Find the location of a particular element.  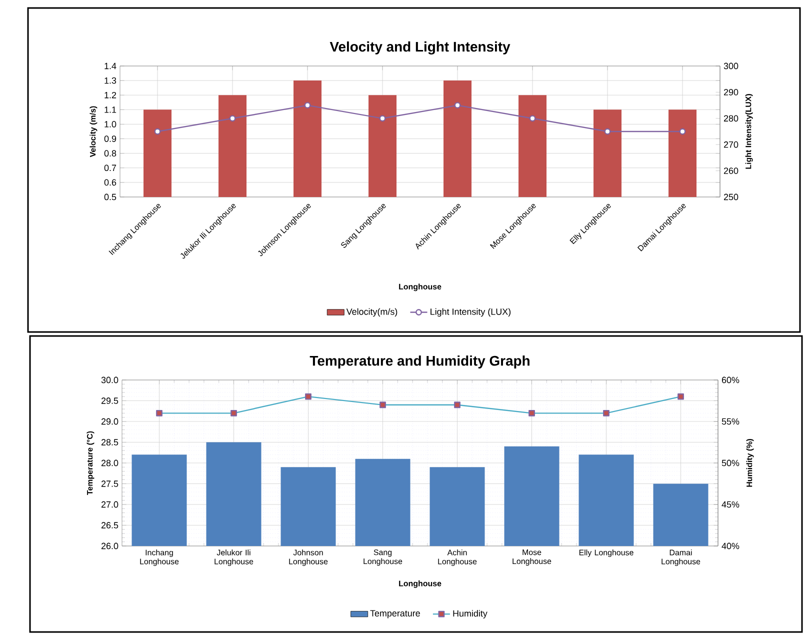

y-tick-label: 1.3 is located at coordinates (110, 80).